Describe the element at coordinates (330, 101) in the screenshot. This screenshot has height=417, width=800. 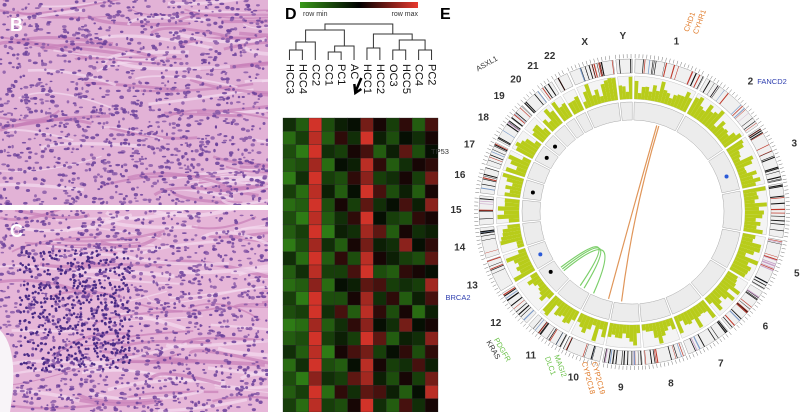
I see `tissue-streak` at that location.